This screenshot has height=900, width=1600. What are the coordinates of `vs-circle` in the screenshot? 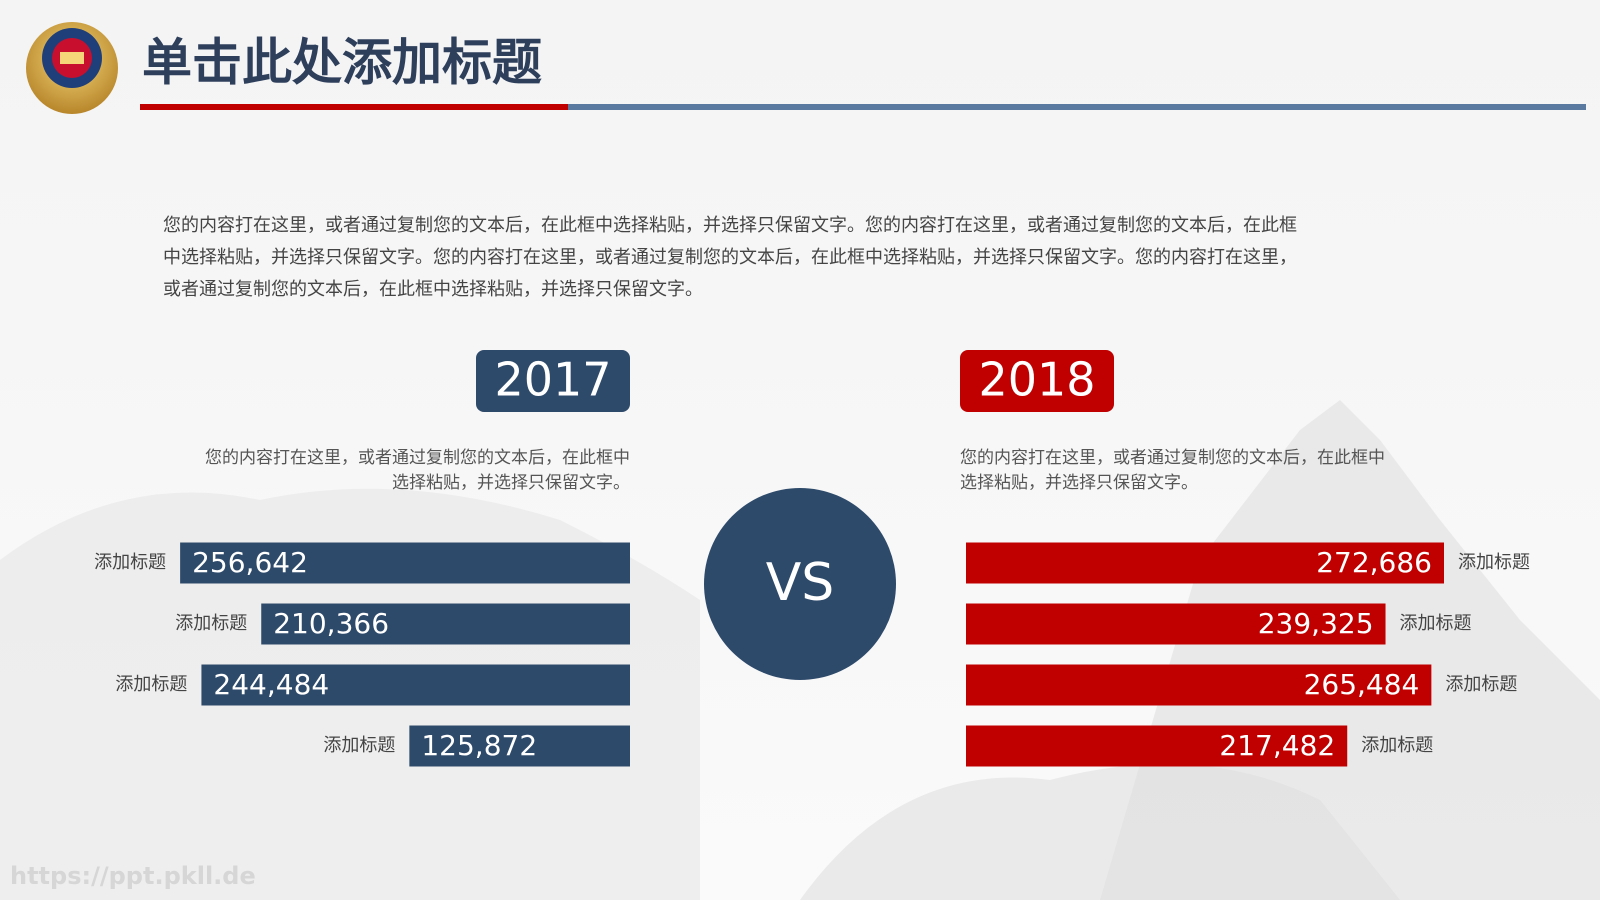 It's located at (800, 584).